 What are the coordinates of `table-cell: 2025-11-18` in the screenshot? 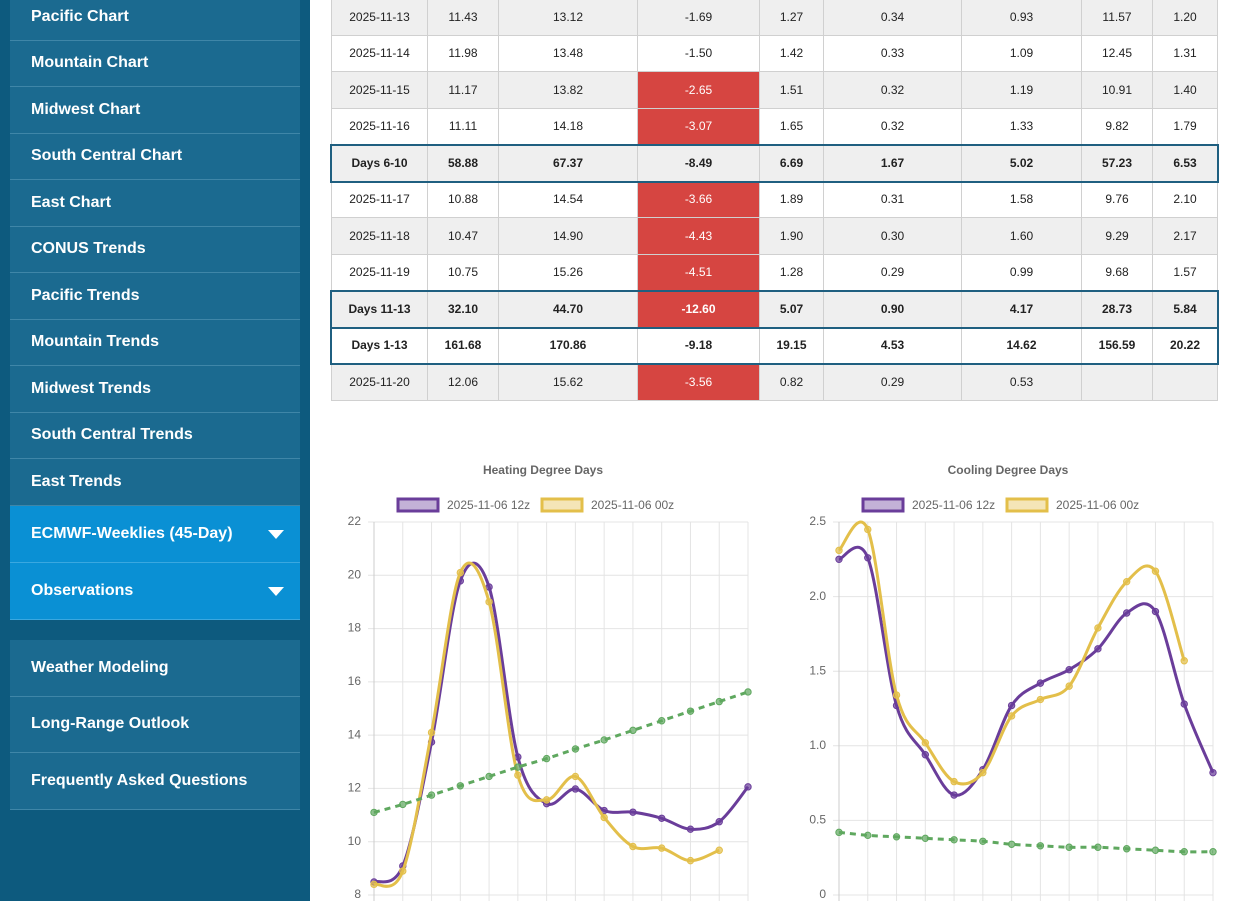 It's located at (379, 236).